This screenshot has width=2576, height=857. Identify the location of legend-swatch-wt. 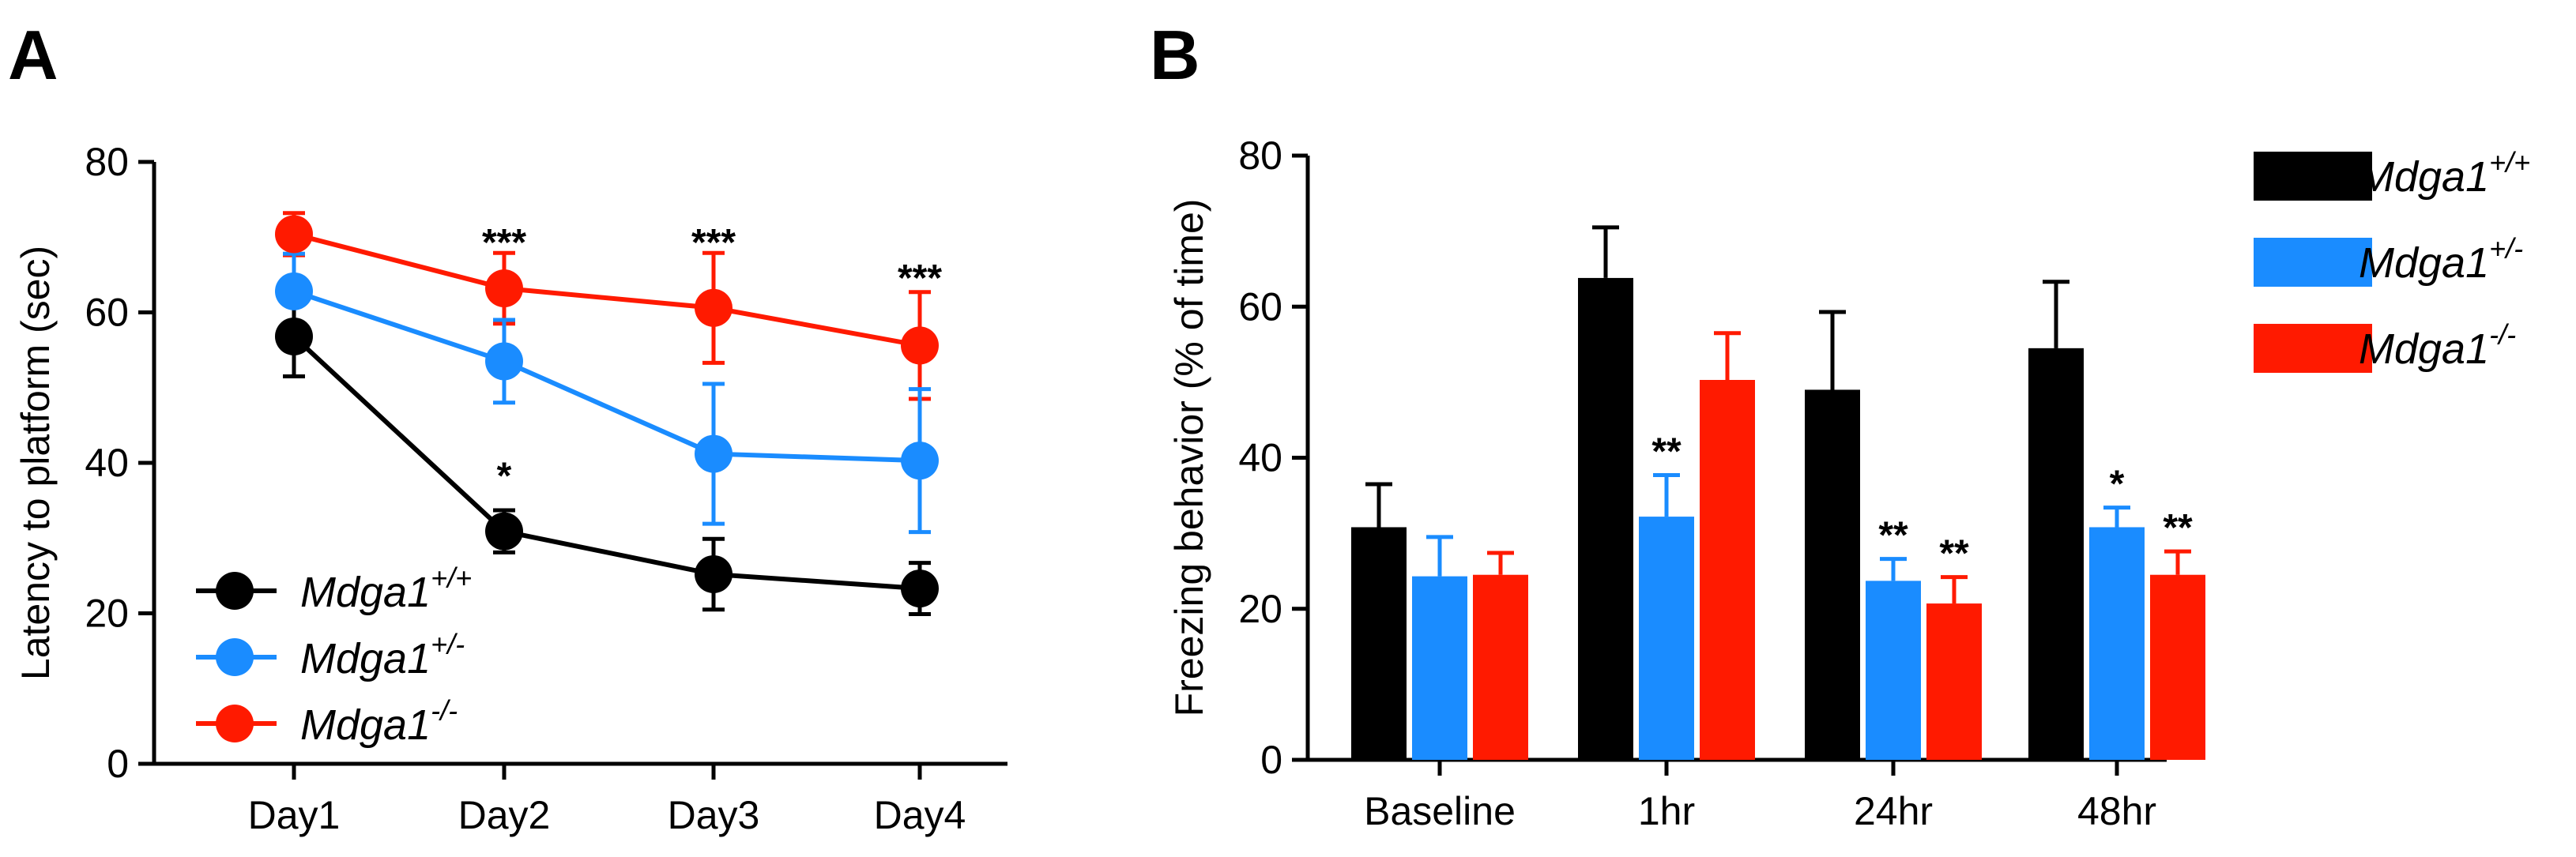
(2313, 176).